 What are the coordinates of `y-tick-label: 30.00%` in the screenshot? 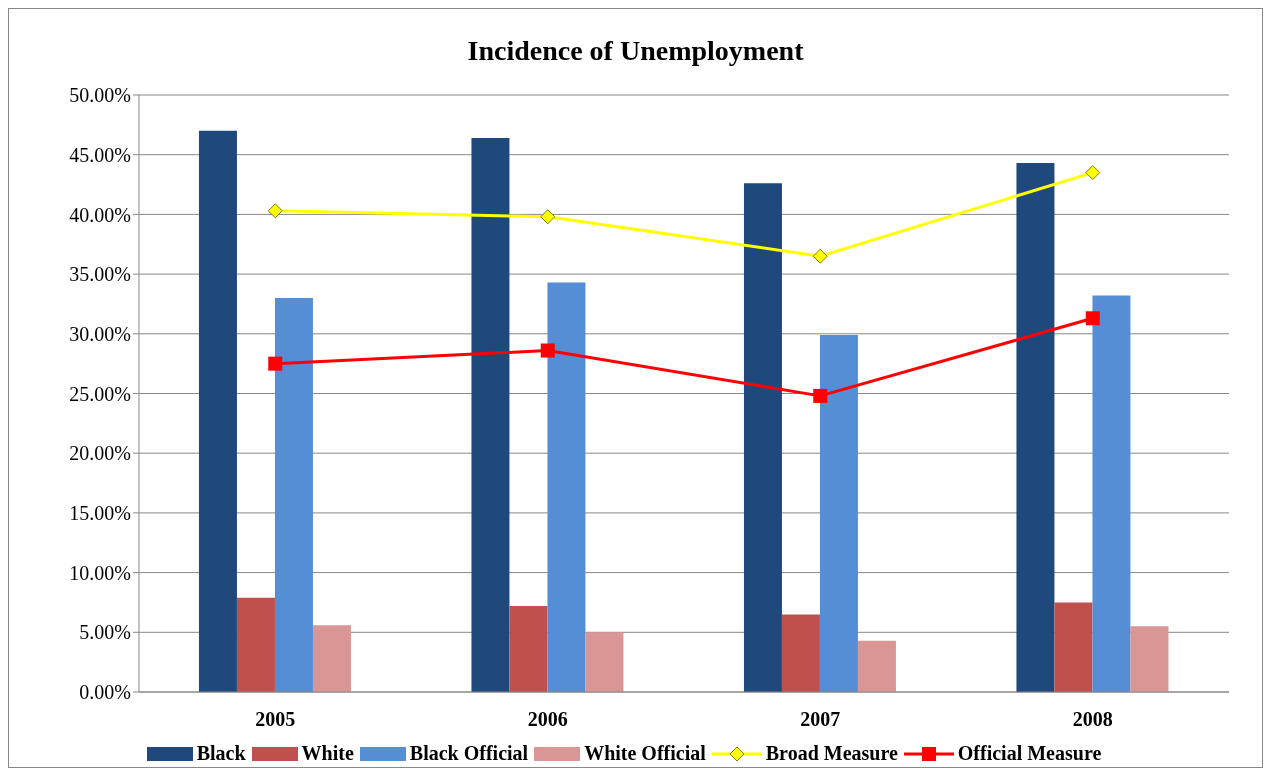 It's located at (100, 333).